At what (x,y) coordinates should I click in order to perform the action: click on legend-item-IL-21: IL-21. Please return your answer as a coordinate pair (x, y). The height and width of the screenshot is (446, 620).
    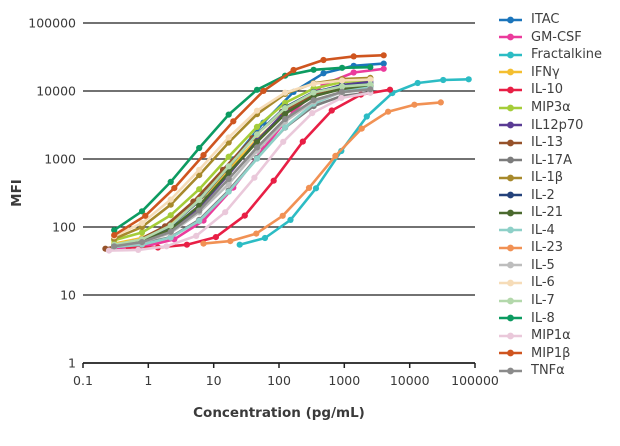
    Looking at the image, I should click on (550, 213).